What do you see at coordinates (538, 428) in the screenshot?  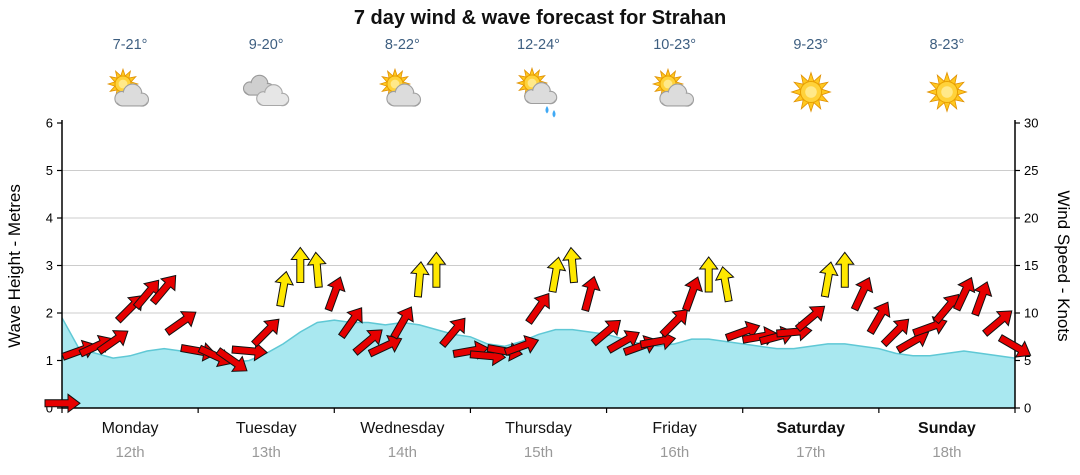 I see `day-name: Thursday` at bounding box center [538, 428].